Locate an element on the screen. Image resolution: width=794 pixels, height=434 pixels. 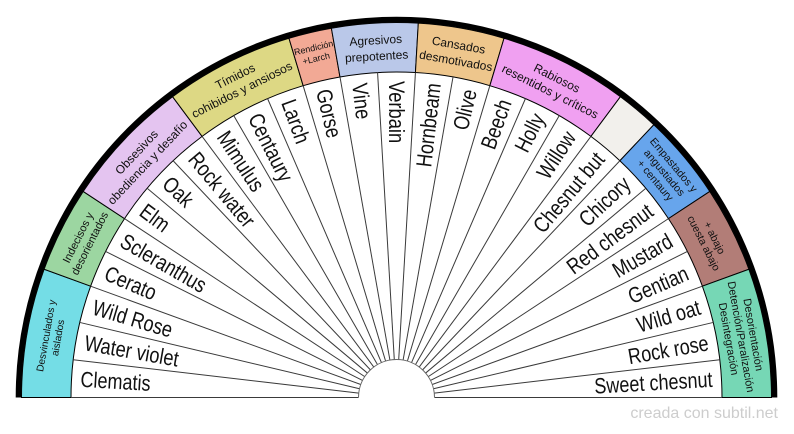
svg-text: Agresivosprepotentes is located at coordinates (376, 48).